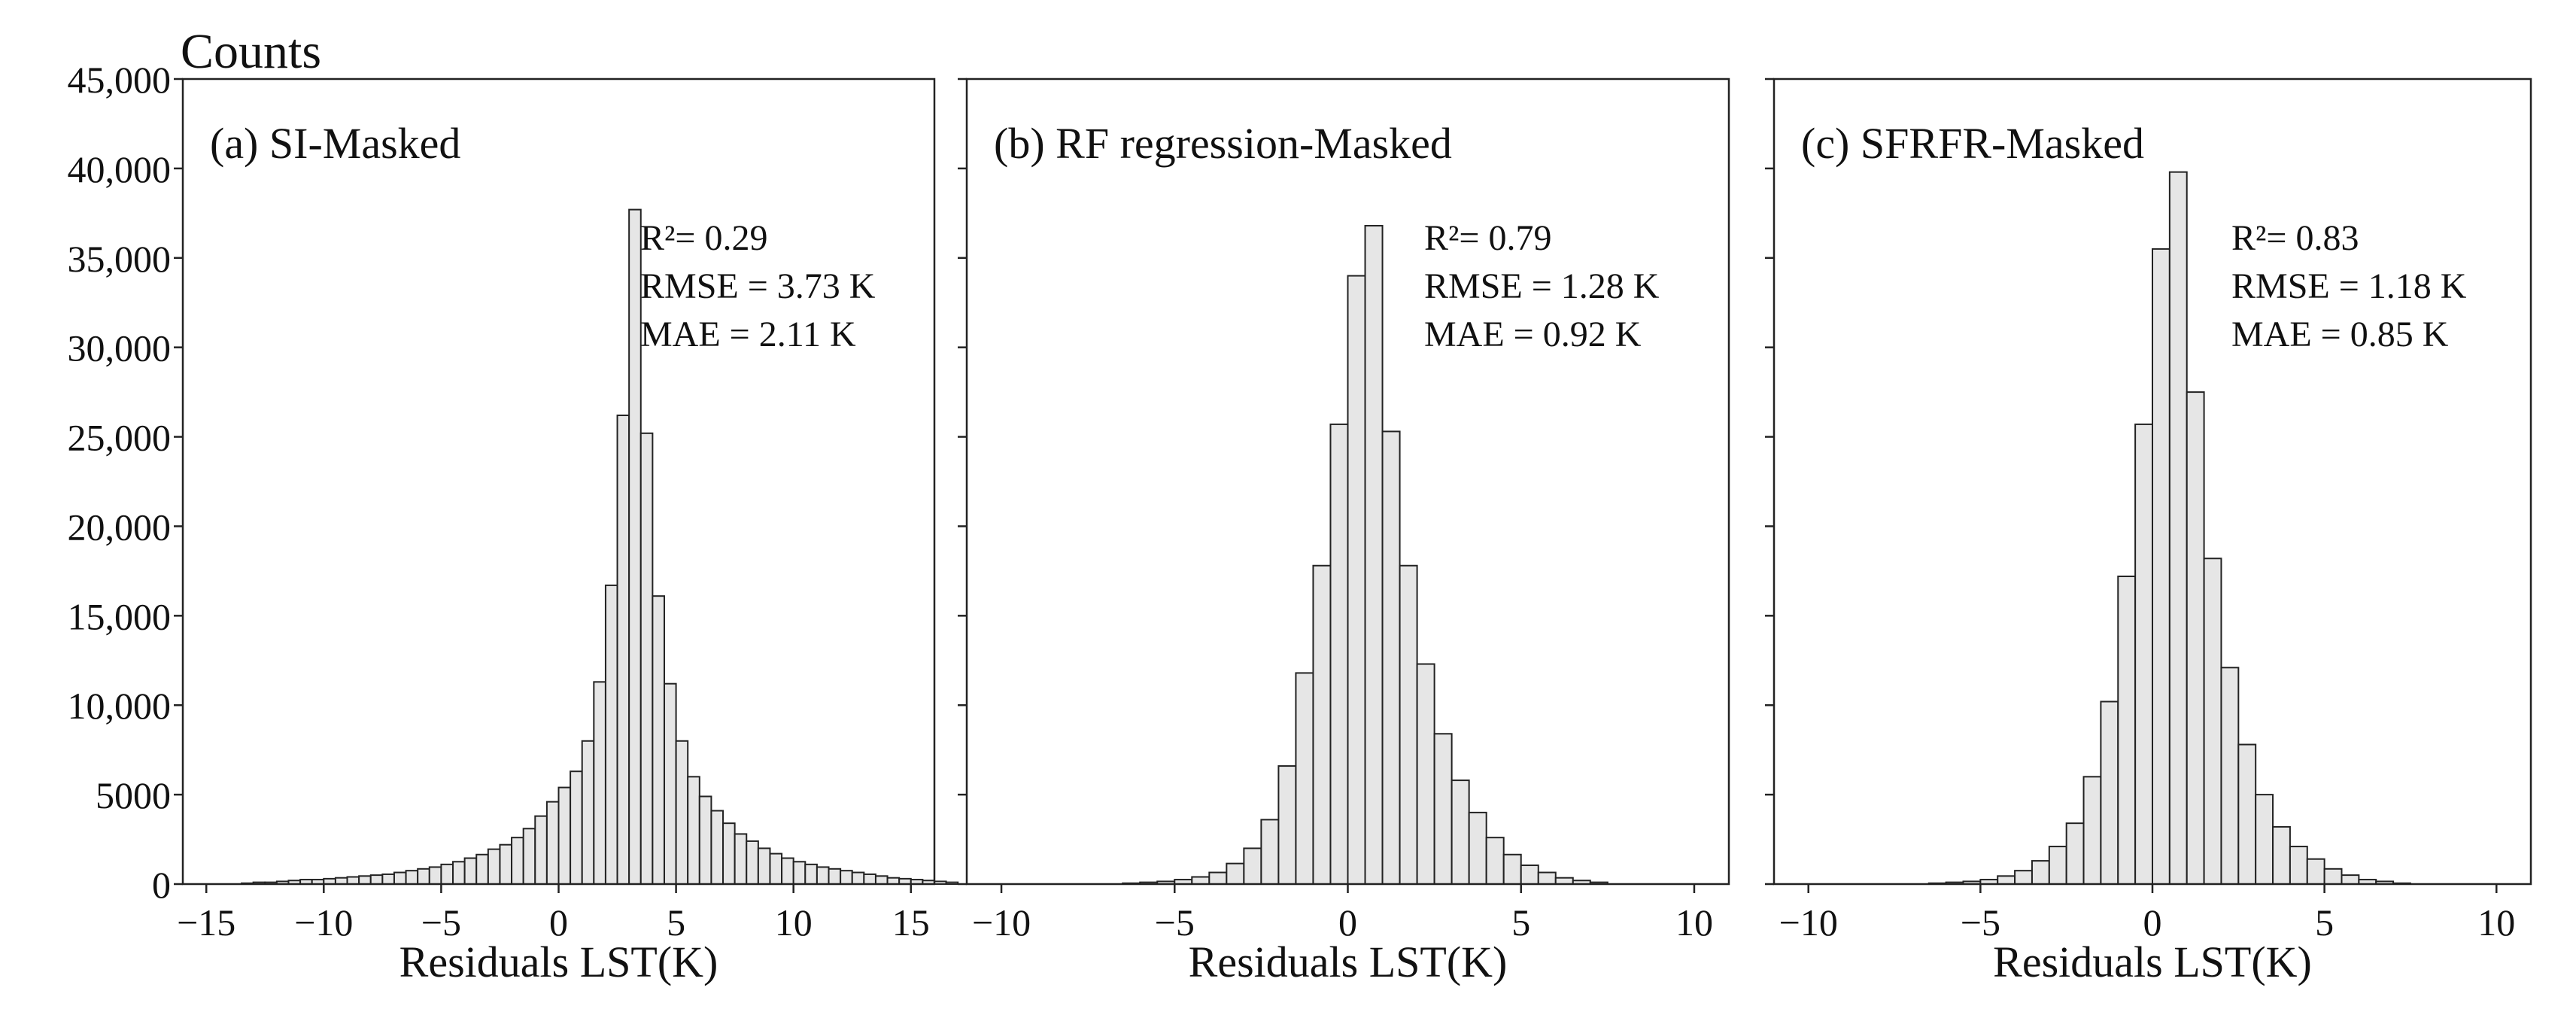  What do you see at coordinates (120, 706) in the screenshot?
I see `y-tick-label: 10,000` at bounding box center [120, 706].